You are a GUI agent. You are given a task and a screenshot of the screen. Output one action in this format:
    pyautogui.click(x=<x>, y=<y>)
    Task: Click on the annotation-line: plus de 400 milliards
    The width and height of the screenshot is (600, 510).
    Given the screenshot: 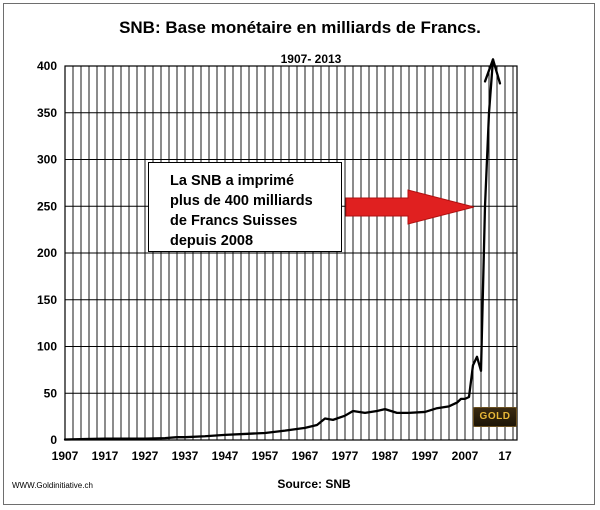 What is the action you would take?
    pyautogui.click(x=241, y=201)
    